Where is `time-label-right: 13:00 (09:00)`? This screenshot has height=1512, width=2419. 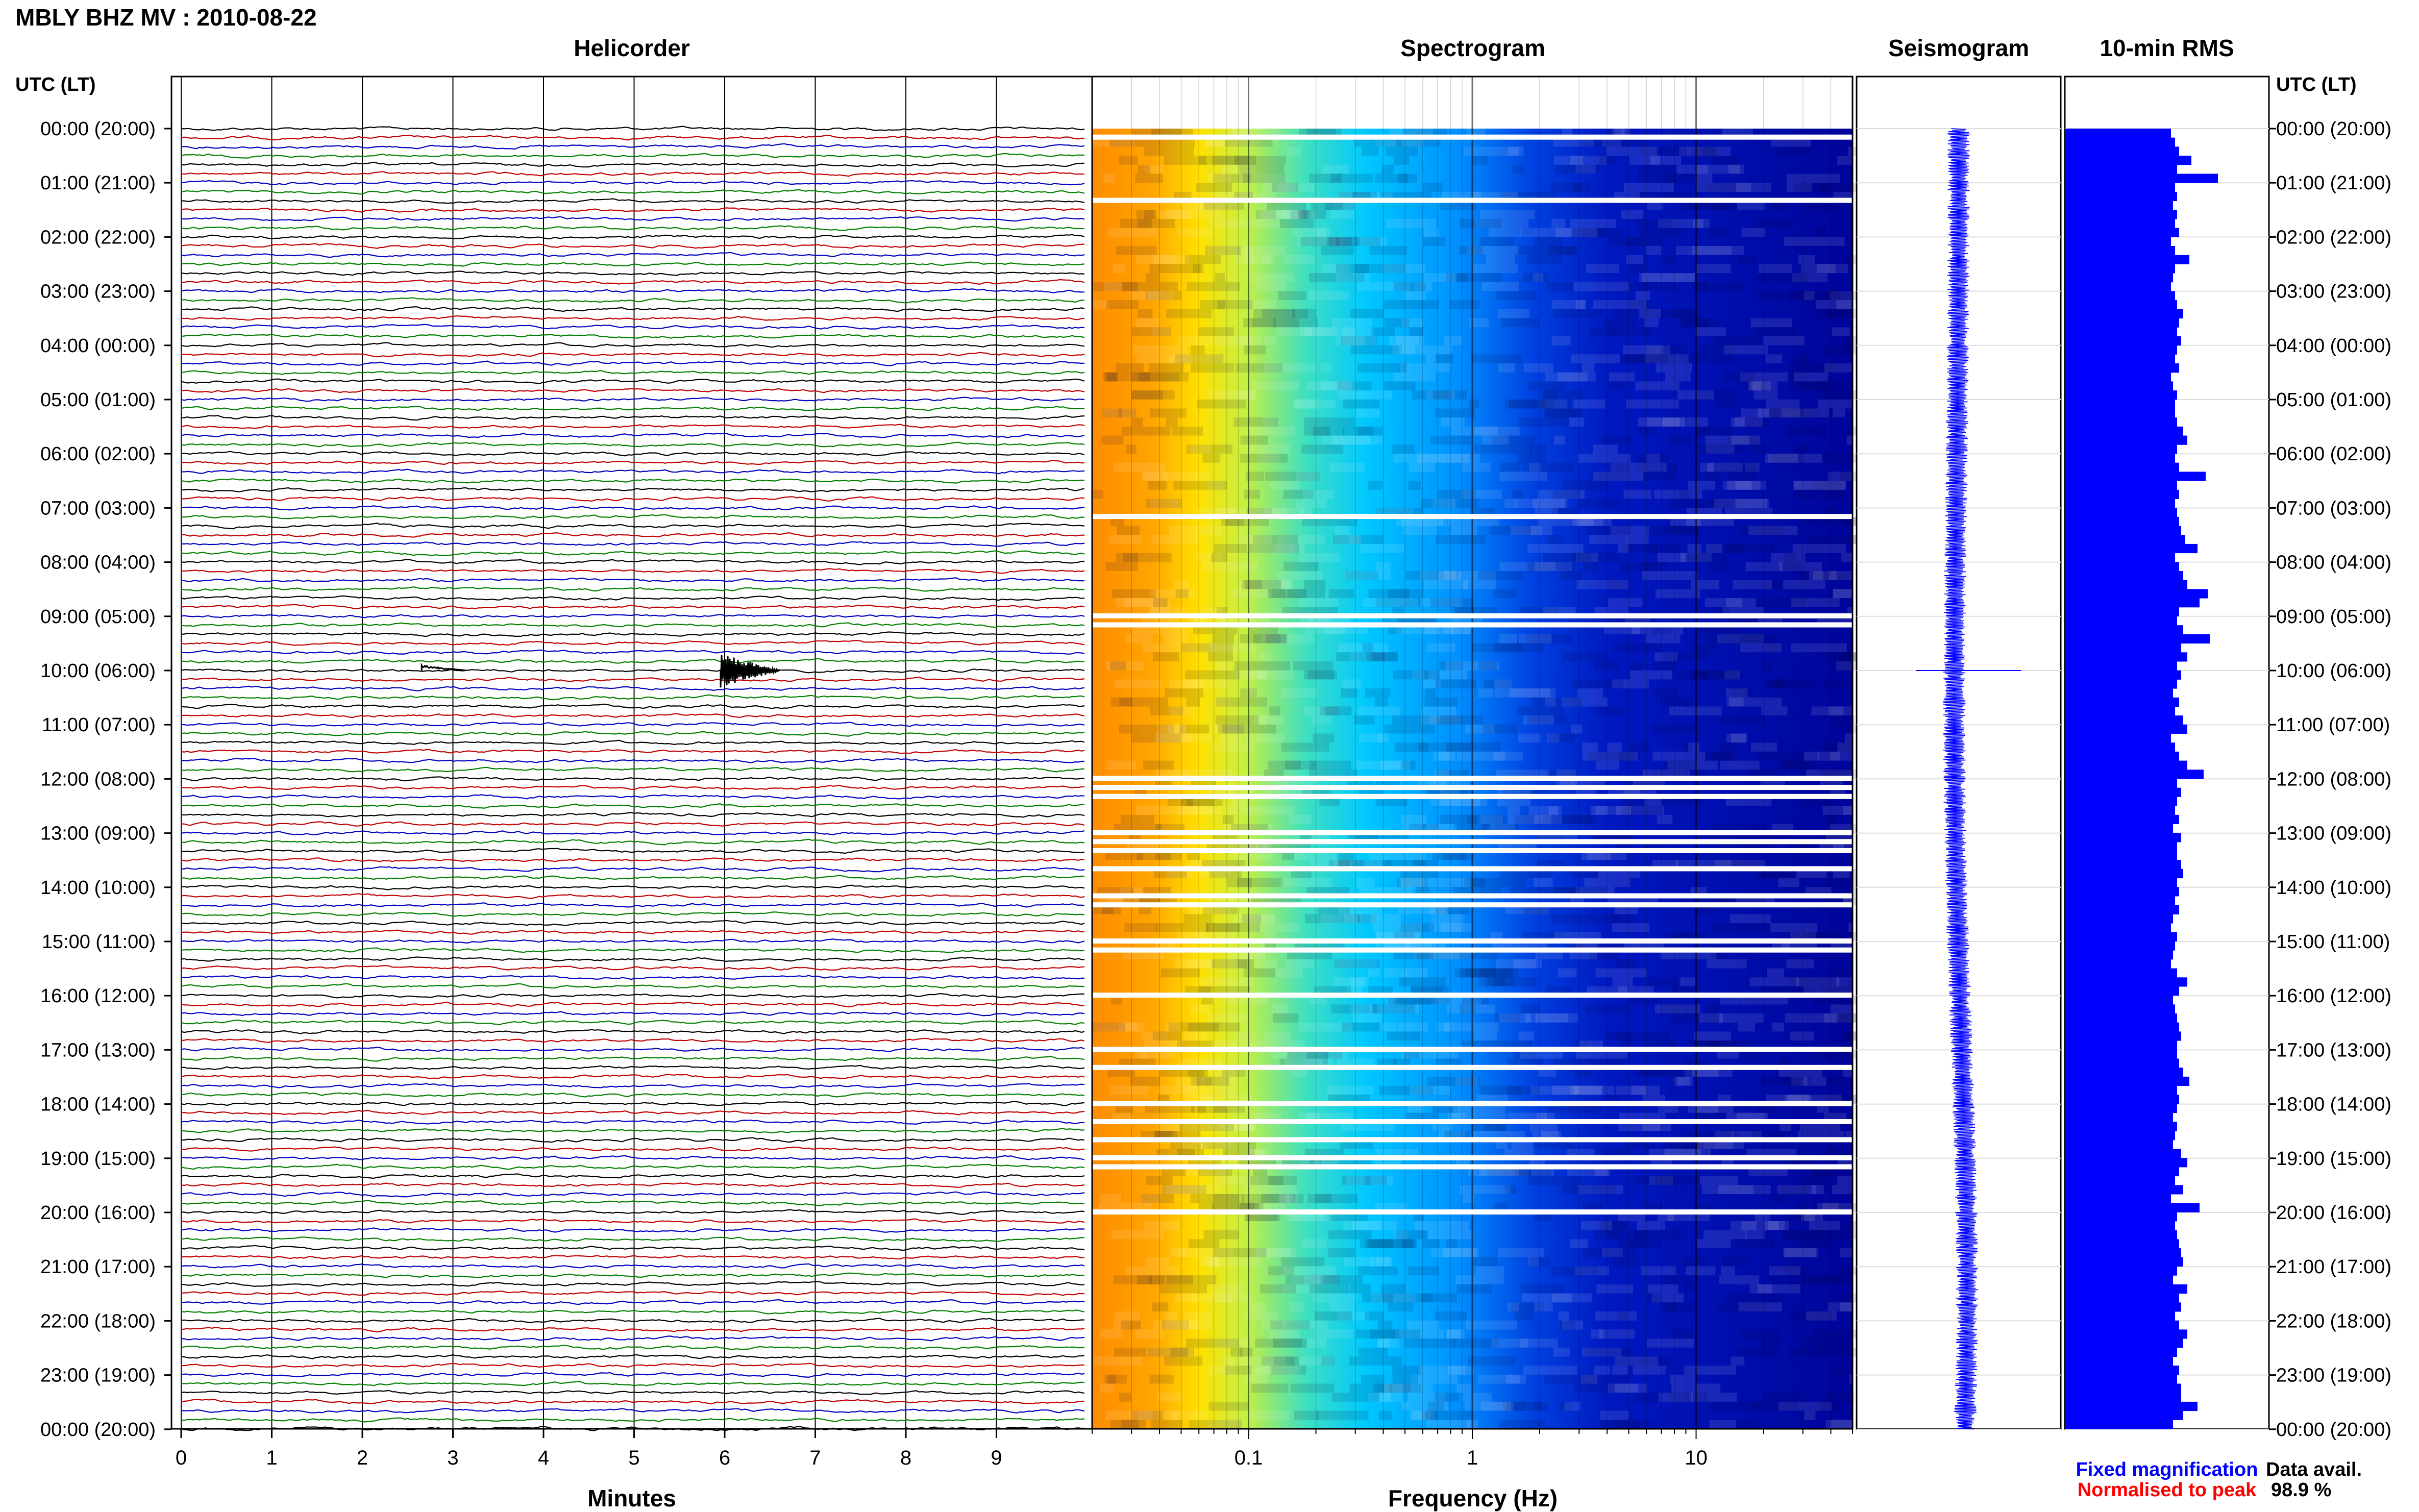
time-label-right: 13:00 (09:00) is located at coordinates (2333, 834).